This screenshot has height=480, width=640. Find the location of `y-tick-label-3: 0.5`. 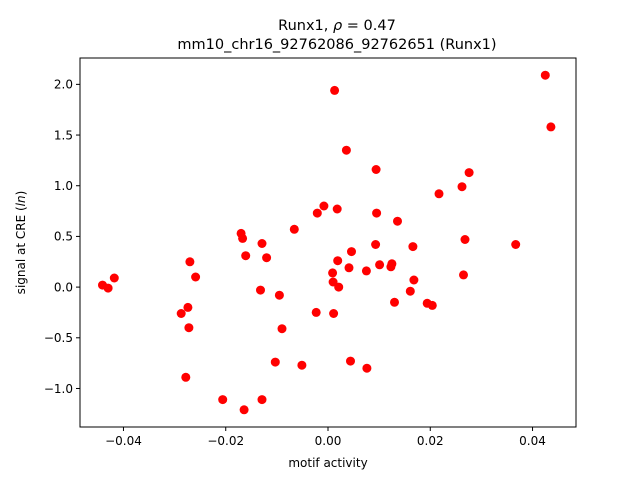

y-tick-label-3: 0.5 is located at coordinates (63, 237).